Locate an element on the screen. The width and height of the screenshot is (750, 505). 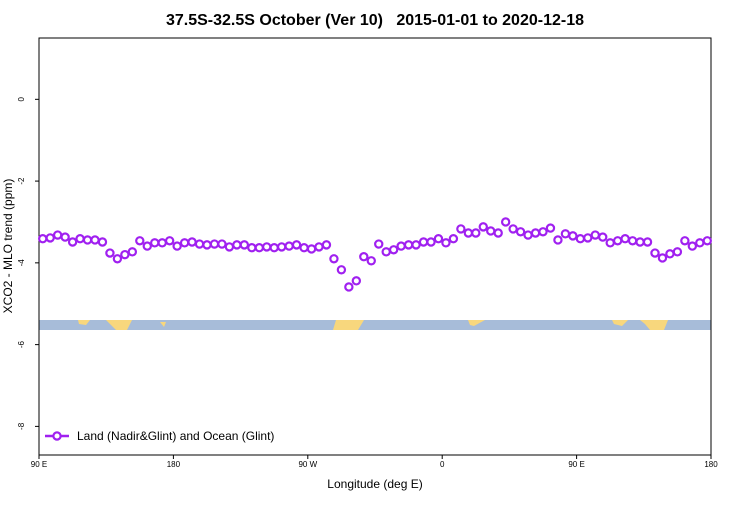
ocean is located at coordinates (375, 325).